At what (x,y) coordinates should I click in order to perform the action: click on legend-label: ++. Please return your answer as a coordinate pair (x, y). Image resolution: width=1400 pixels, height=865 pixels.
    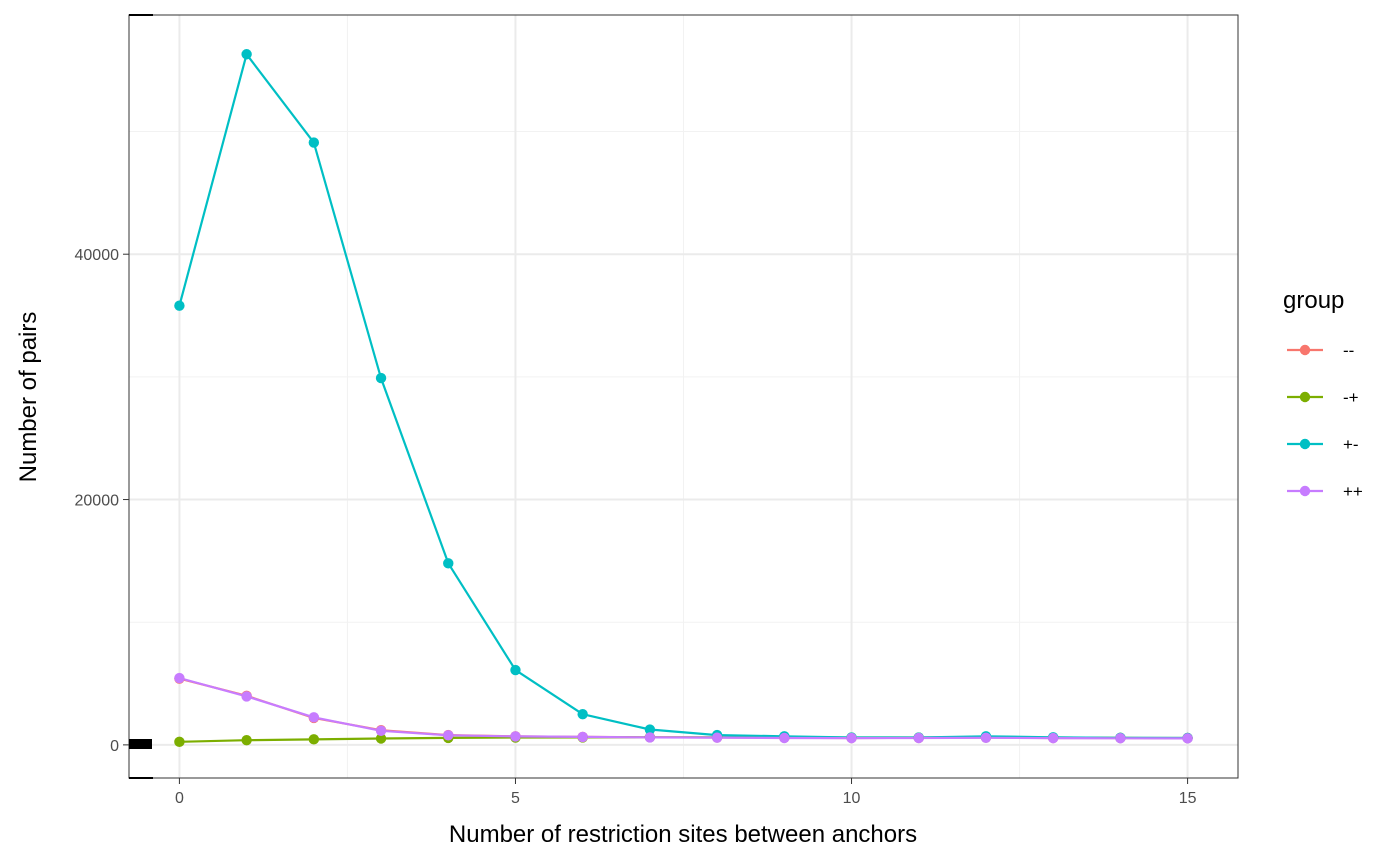
    Looking at the image, I should click on (1353, 491).